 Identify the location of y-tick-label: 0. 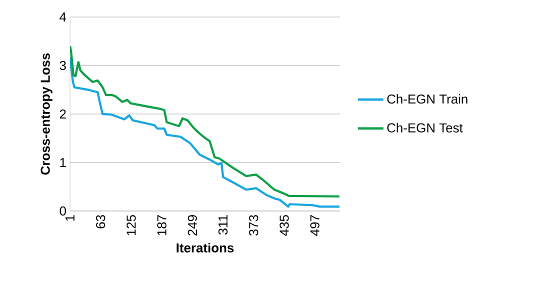
(63, 211).